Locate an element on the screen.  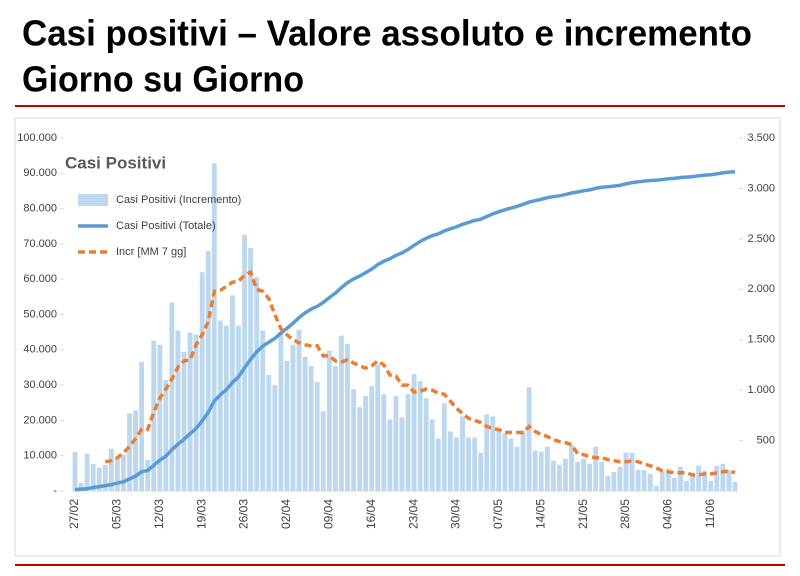
y-tick-label: 50.000 is located at coordinates (40, 314).